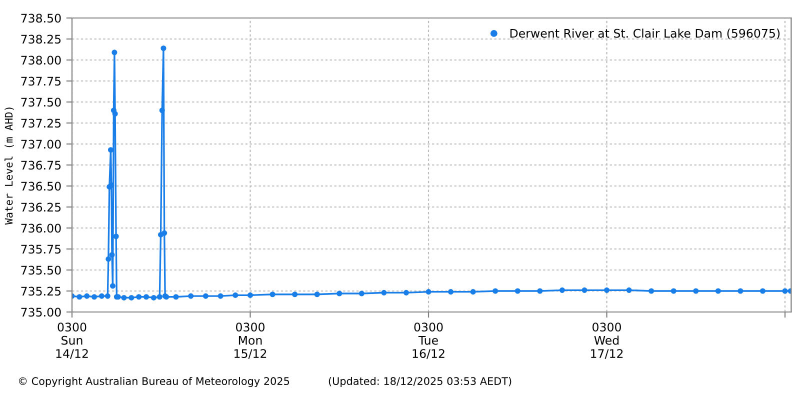  What do you see at coordinates (41, 81) in the screenshot?
I see `y-tick-label: 737.75` at bounding box center [41, 81].